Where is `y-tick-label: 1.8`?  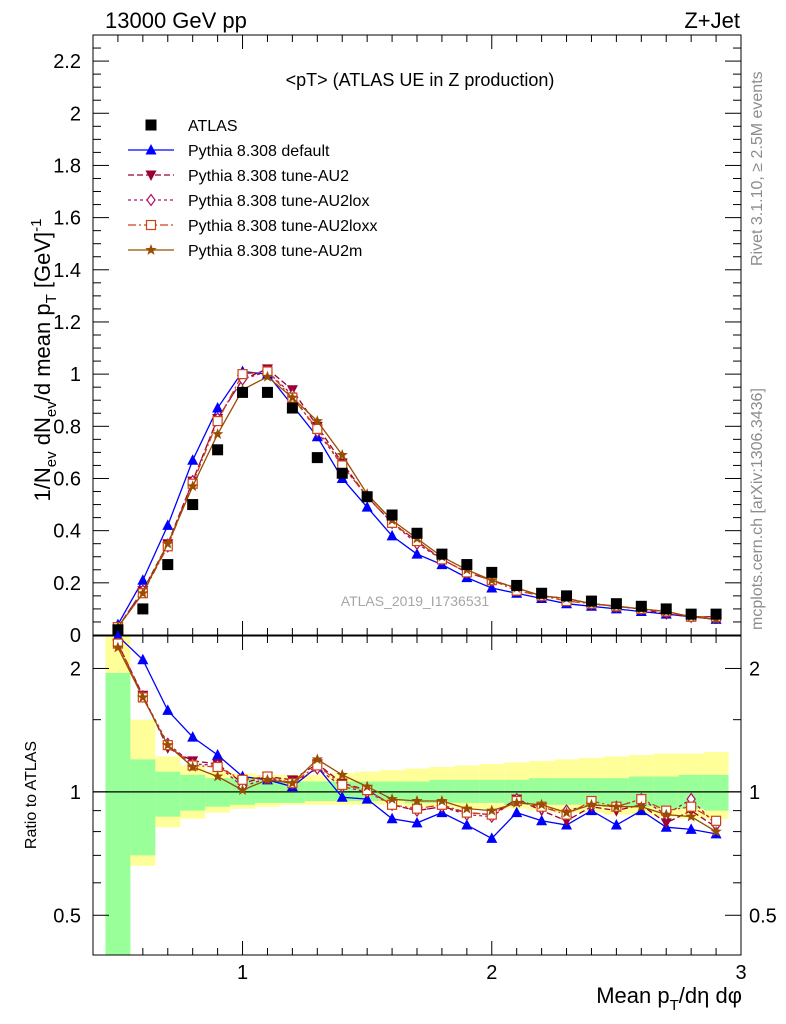 y-tick-label: 1.8 is located at coordinates (67, 166).